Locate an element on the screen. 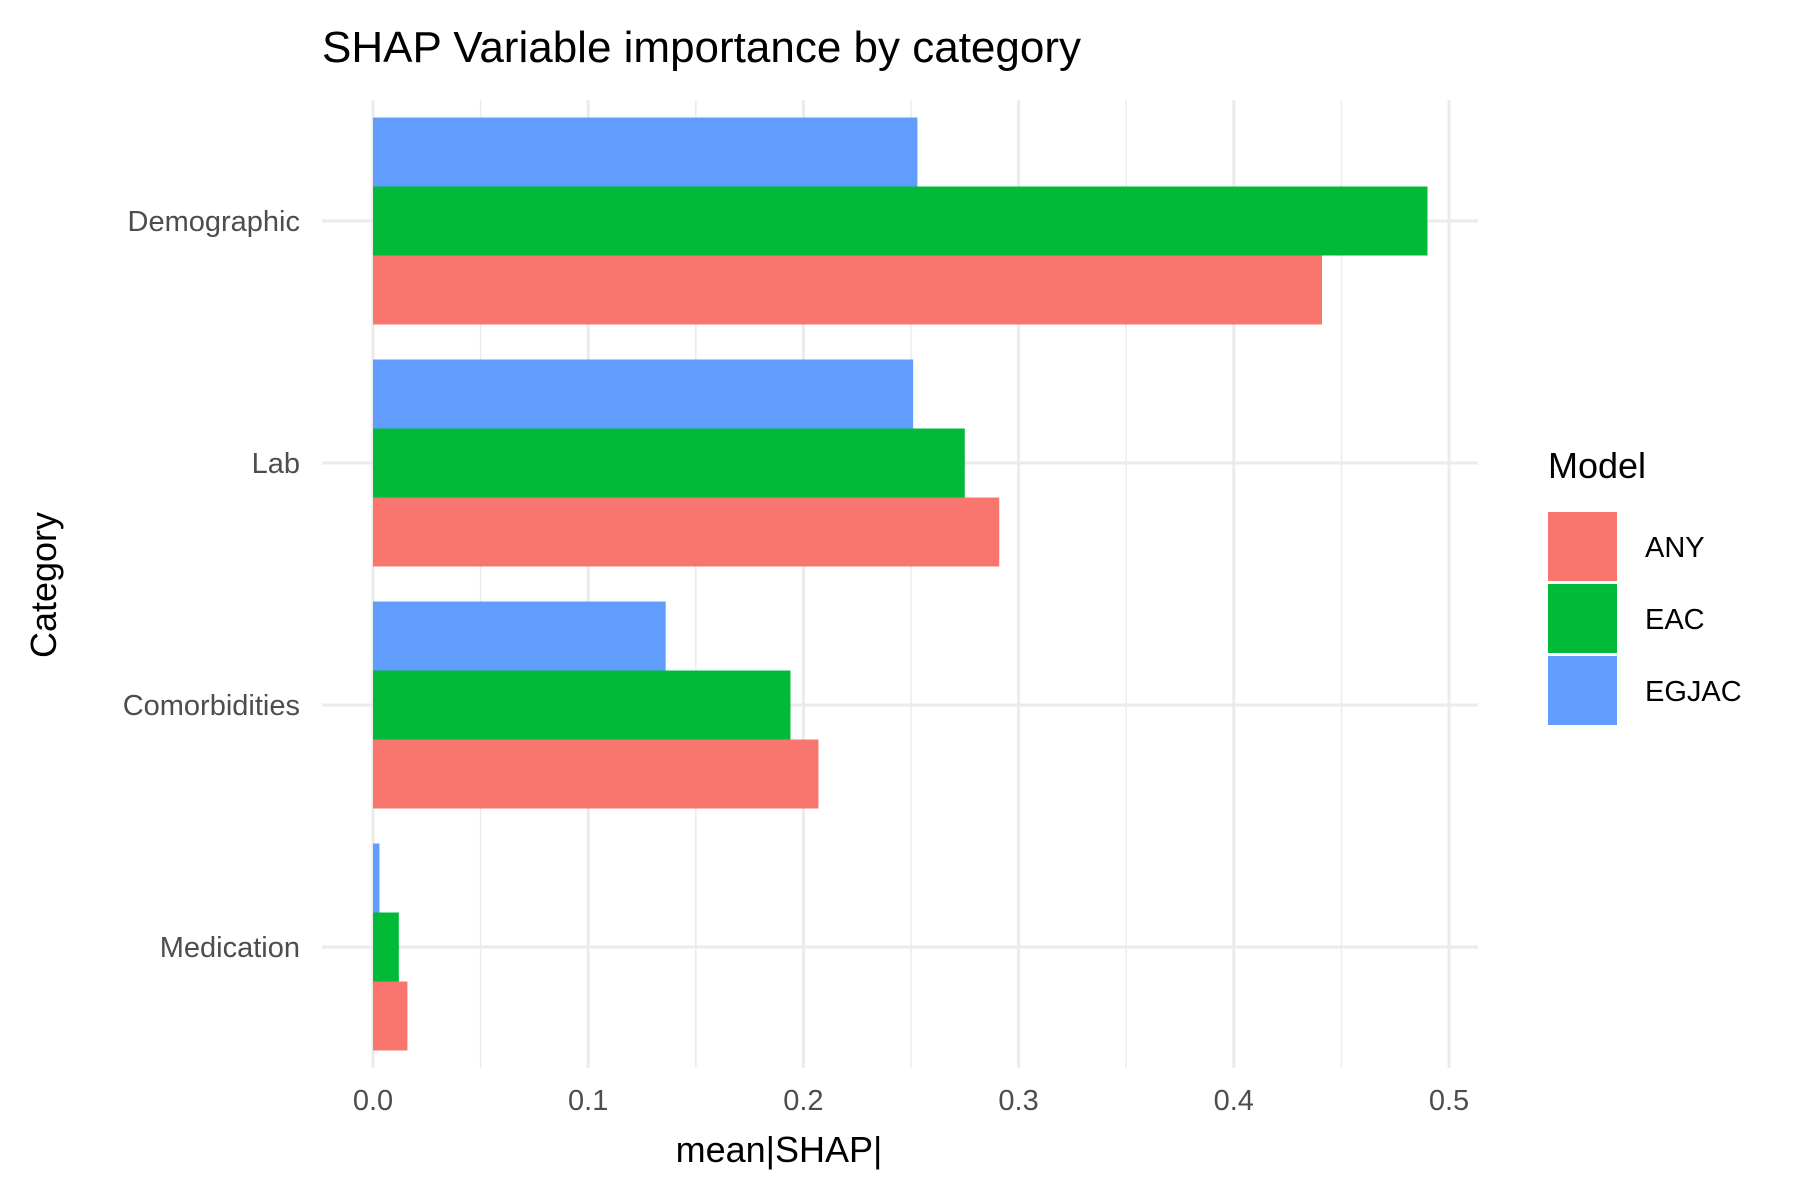 This screenshot has height=1200, width=1800. y-tick-label-medication: Medication is located at coordinates (230, 948).